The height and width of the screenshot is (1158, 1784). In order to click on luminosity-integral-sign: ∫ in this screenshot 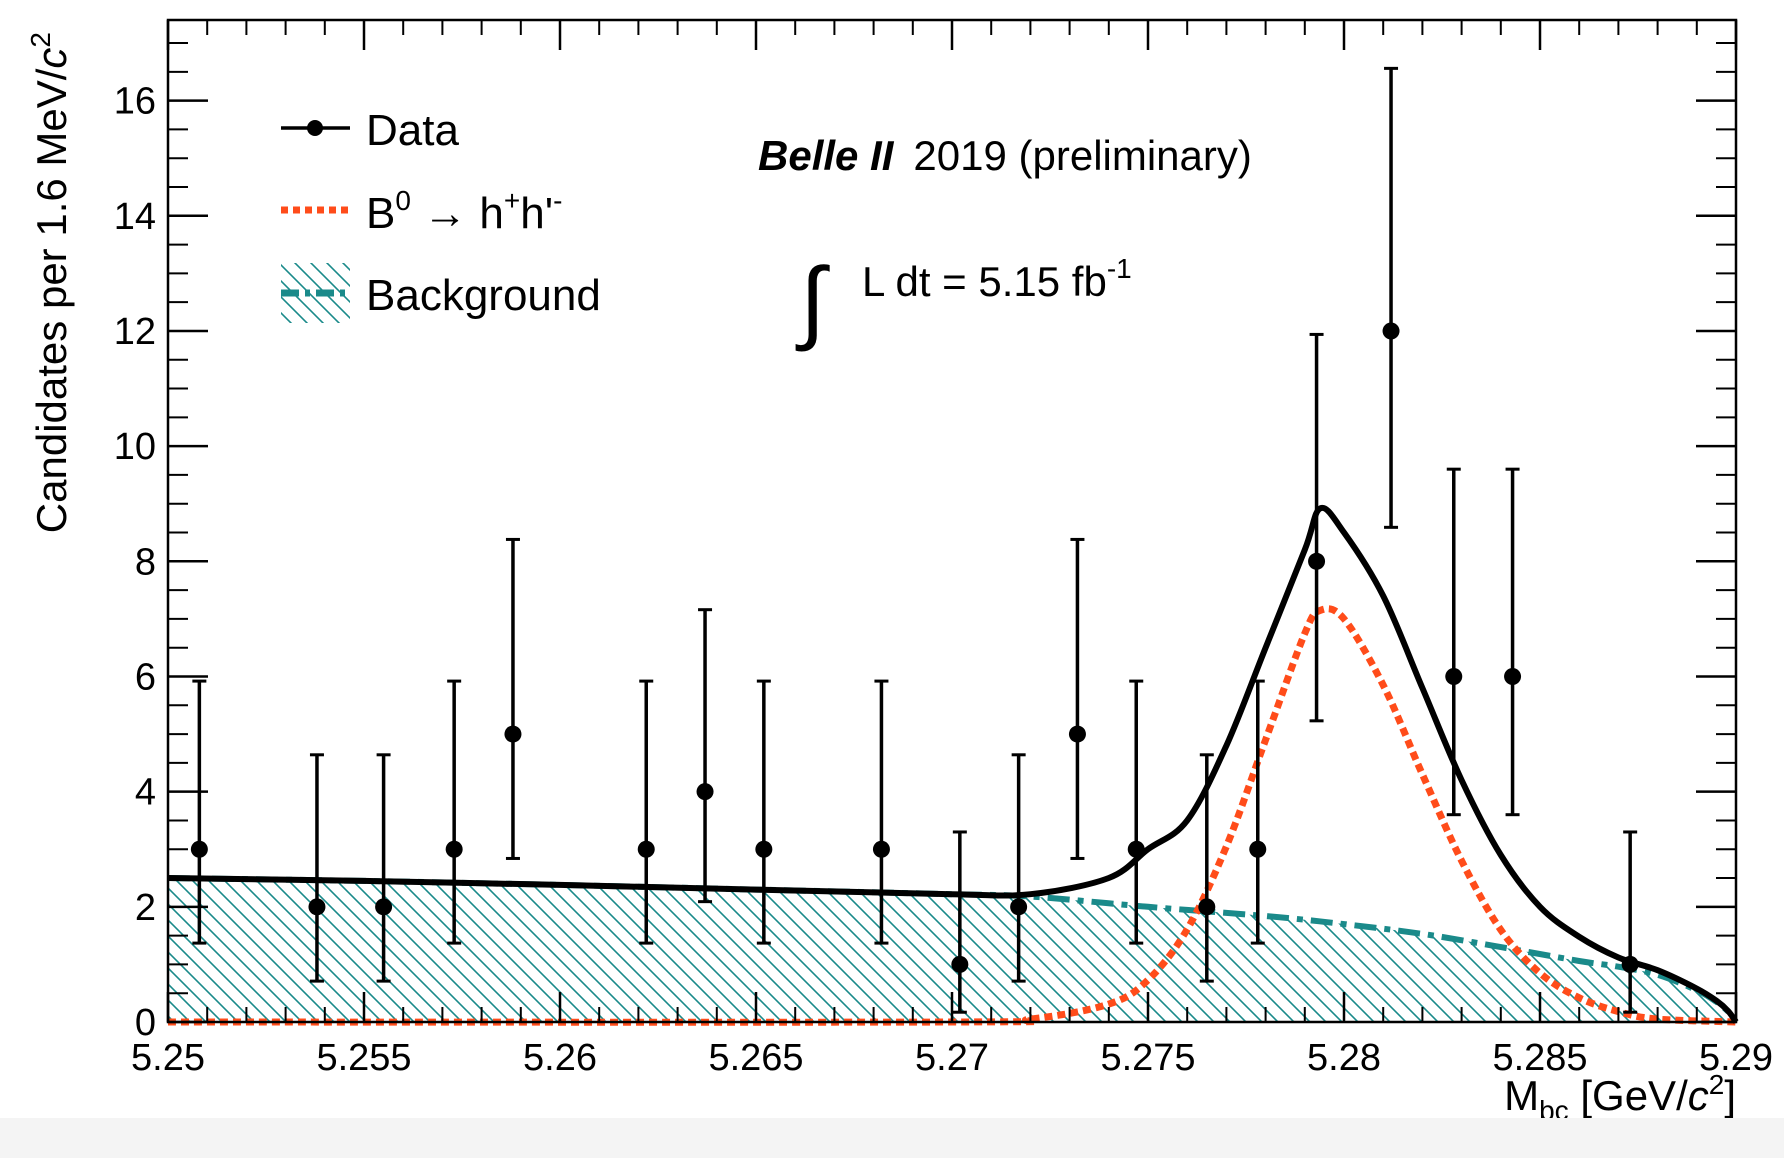, I will do `click(812, 301)`.